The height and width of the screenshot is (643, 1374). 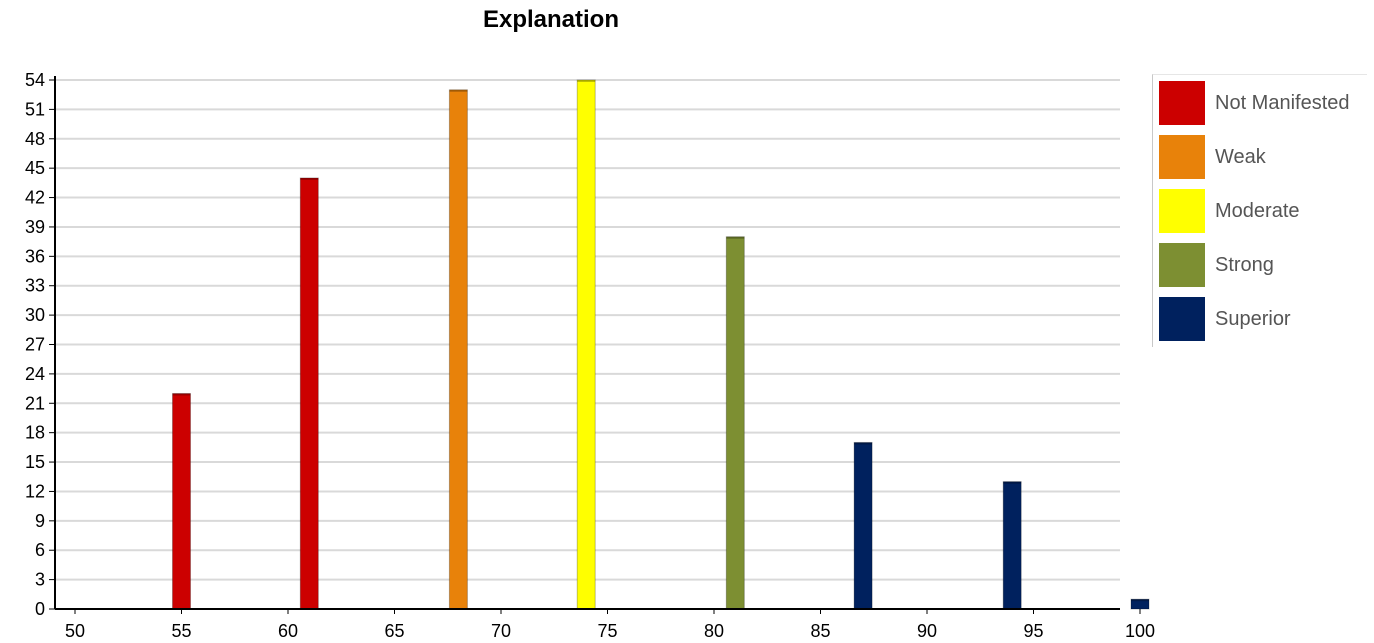 I want to click on chart-title: Explanation, so click(x=551, y=19).